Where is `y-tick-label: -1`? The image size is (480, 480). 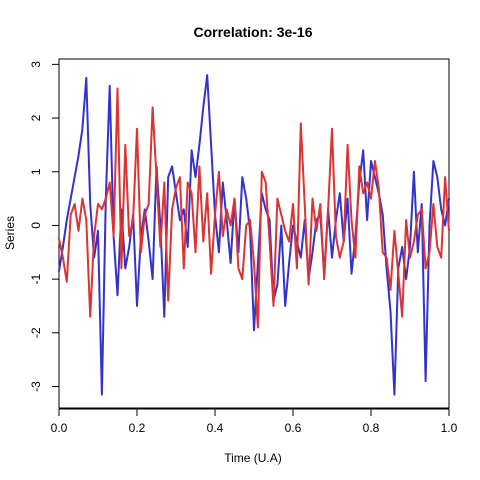 y-tick-label: -1 is located at coordinates (36, 278).